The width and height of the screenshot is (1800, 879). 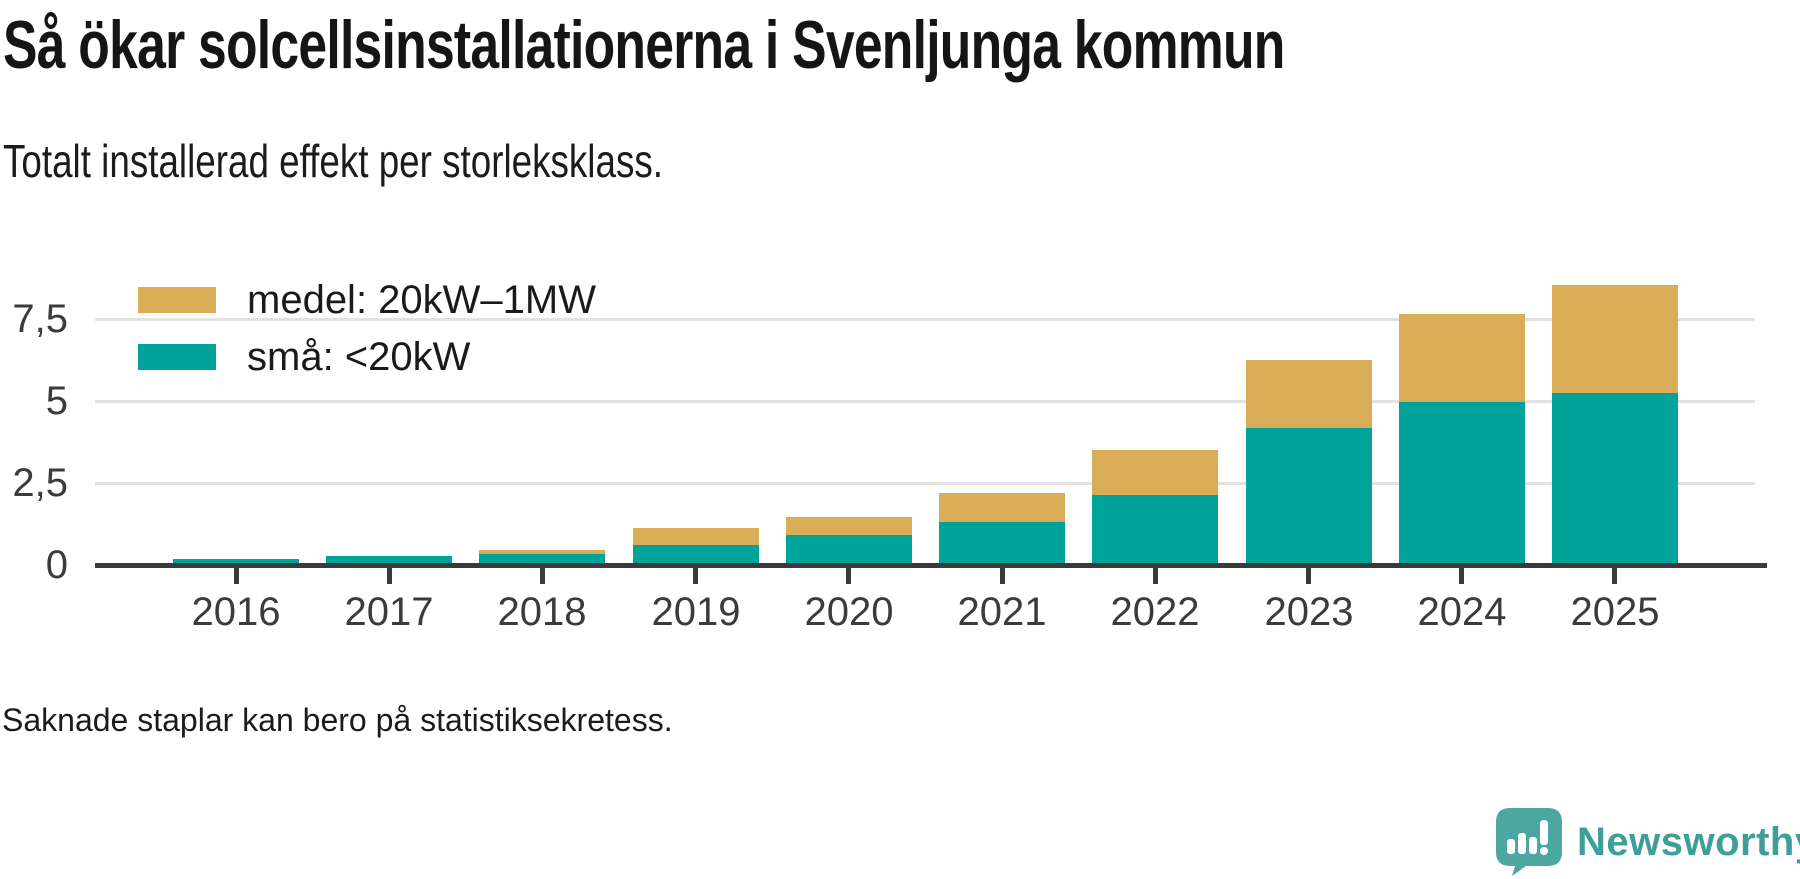 What do you see at coordinates (236, 612) in the screenshot?
I see `x-tick-label-2016: 2016` at bounding box center [236, 612].